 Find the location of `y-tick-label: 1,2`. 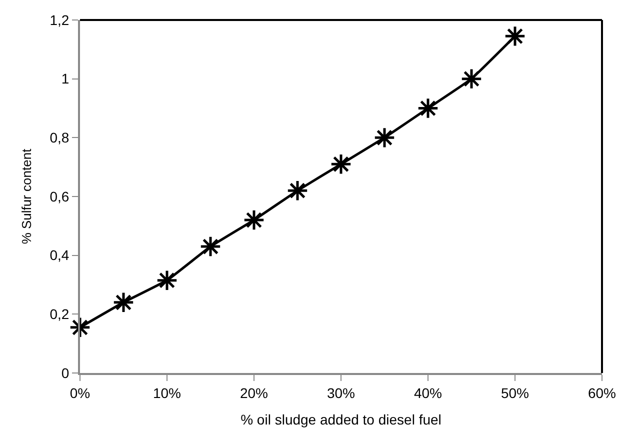

y-tick-label: 1,2 is located at coordinates (60, 20).